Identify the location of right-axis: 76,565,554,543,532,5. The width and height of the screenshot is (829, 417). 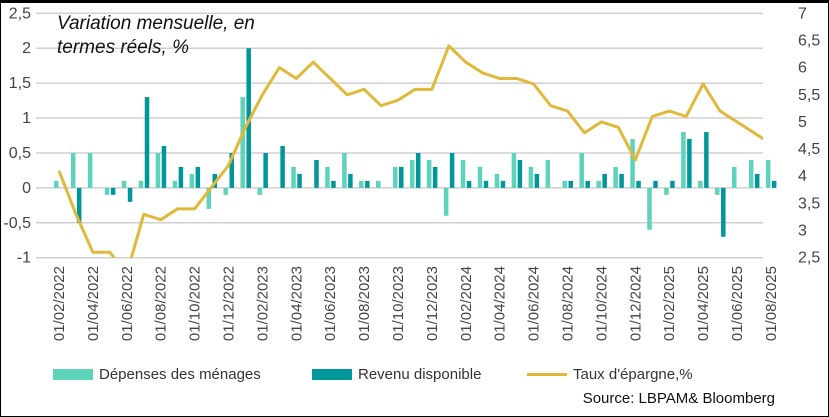
(809, 135).